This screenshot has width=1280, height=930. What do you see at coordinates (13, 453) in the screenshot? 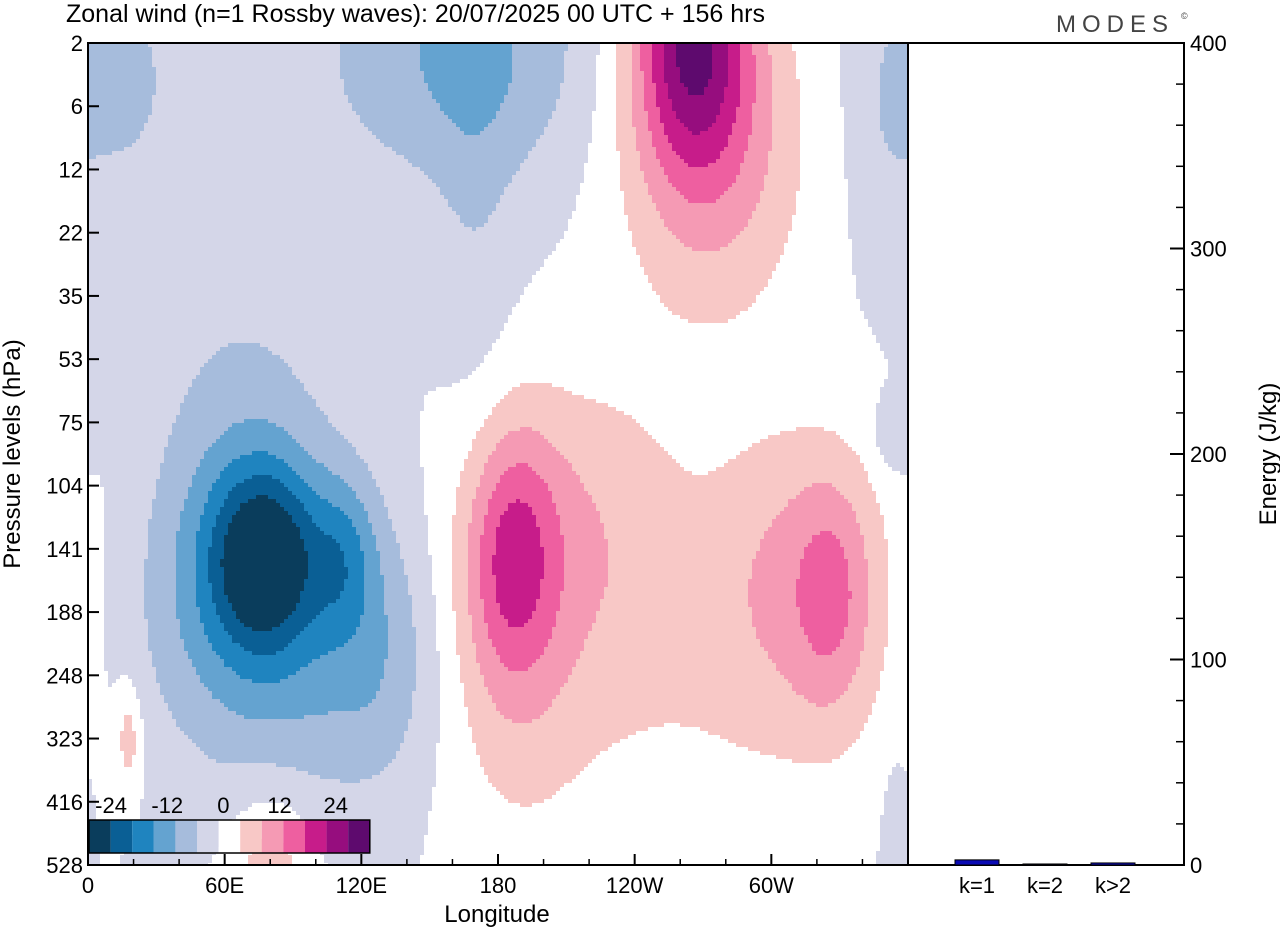
I see `y-axis-label: Pressure levels (hPa)` at bounding box center [13, 453].